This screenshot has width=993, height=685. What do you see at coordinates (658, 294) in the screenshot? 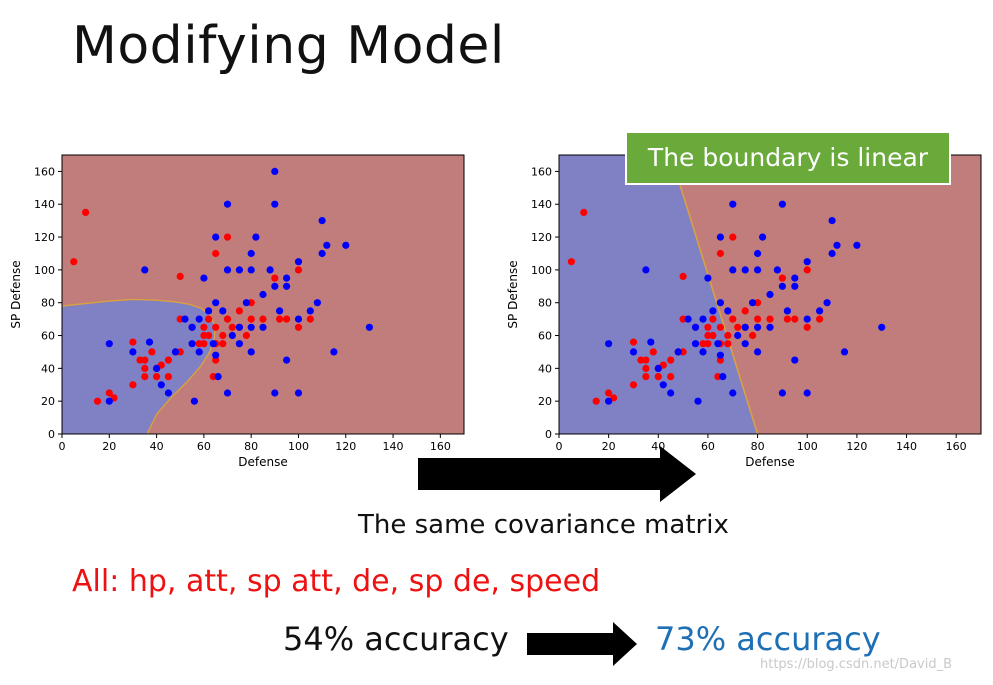
I see `blue-region` at bounding box center [658, 294].